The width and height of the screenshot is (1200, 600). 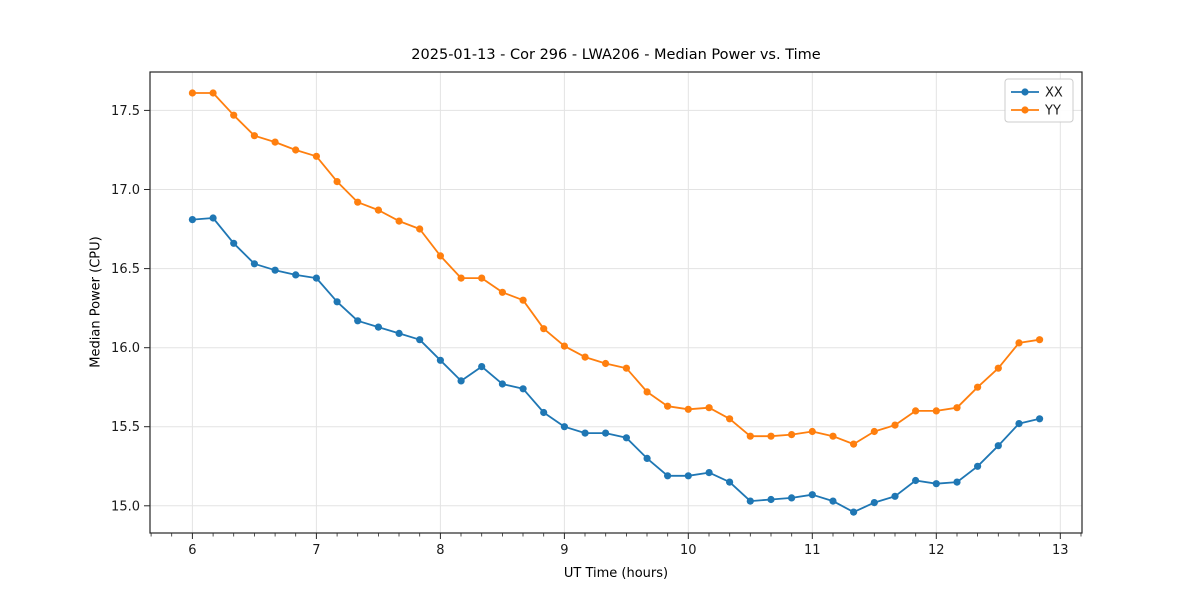 I want to click on x-tick-label: 11, so click(x=812, y=550).